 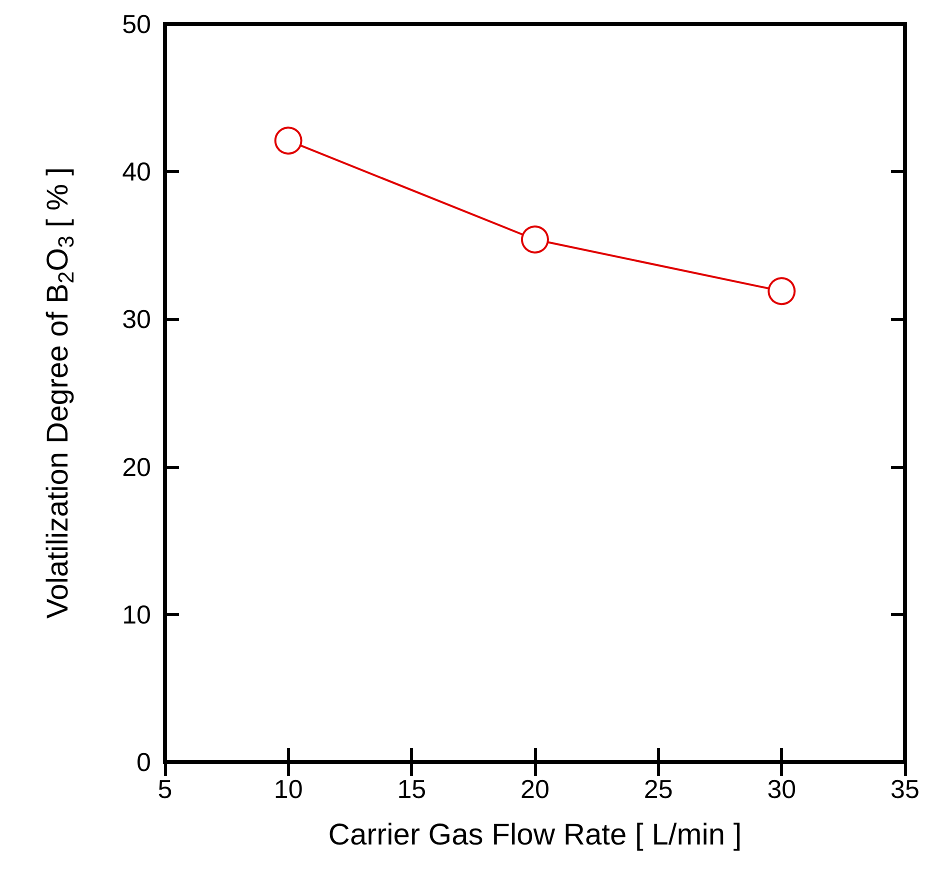 I want to click on x-tick-label: 25, so click(x=658, y=789).